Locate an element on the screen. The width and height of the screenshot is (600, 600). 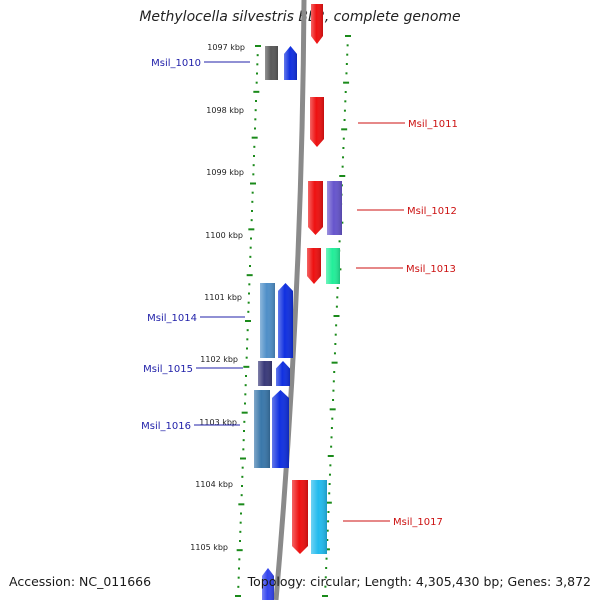
forward-gene-arrow is located at coordinates (268, 584).